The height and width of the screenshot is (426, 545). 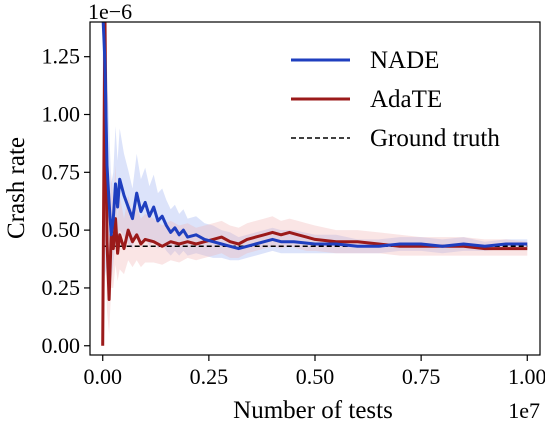 I want to click on y-tick-label: 1.25, so click(x=61, y=56).